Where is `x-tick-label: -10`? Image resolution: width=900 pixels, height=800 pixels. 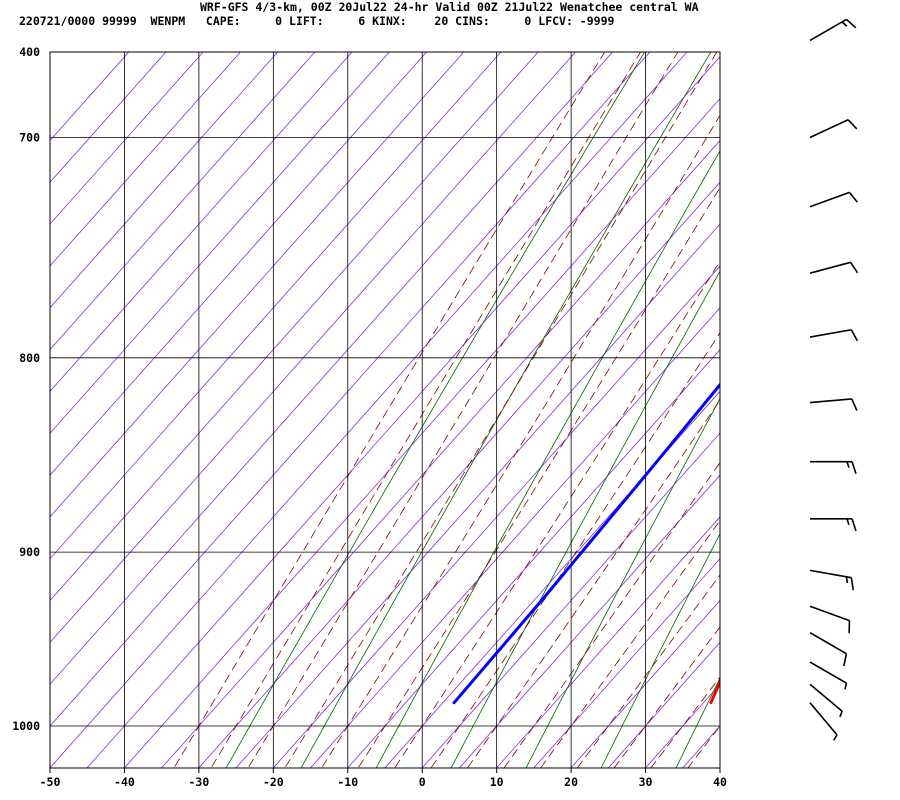 x-tick-label: -10 is located at coordinates (347, 782).